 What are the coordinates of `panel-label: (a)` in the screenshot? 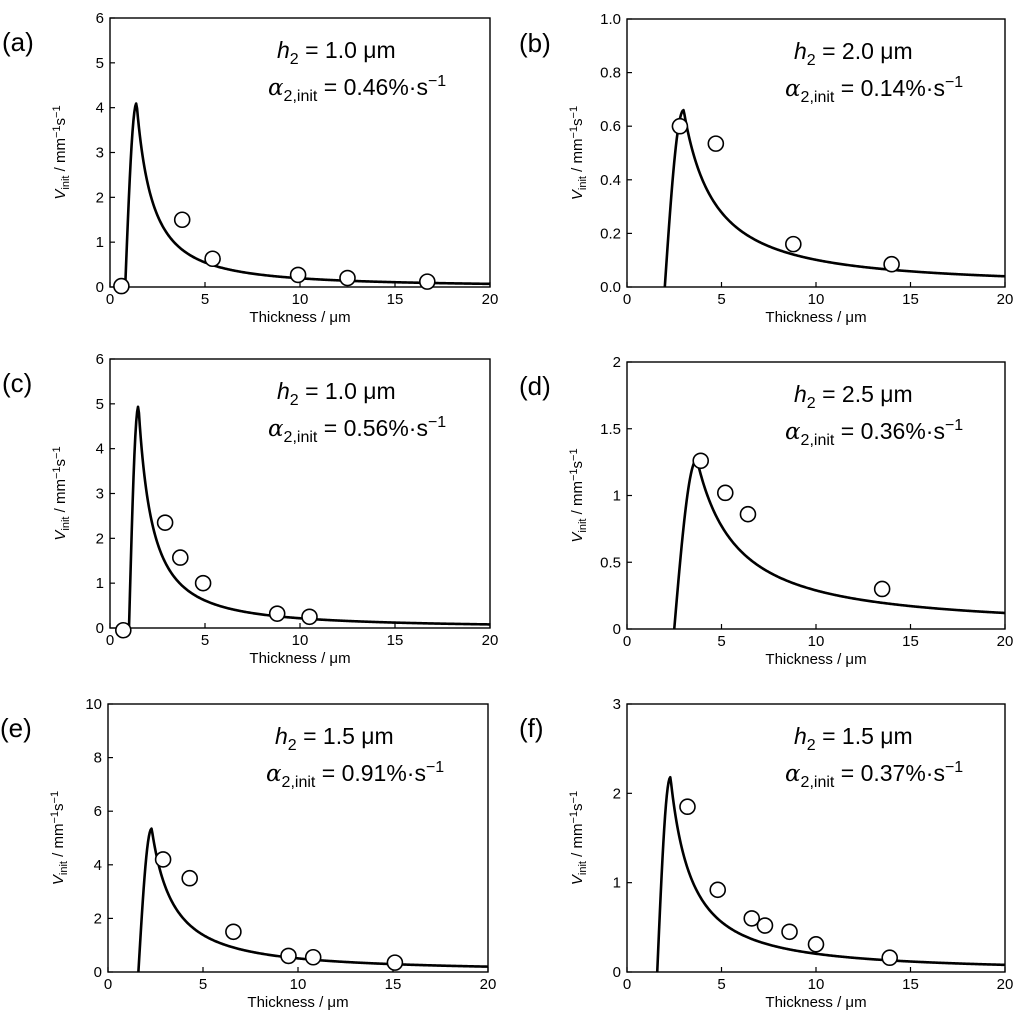 It's located at (18, 42).